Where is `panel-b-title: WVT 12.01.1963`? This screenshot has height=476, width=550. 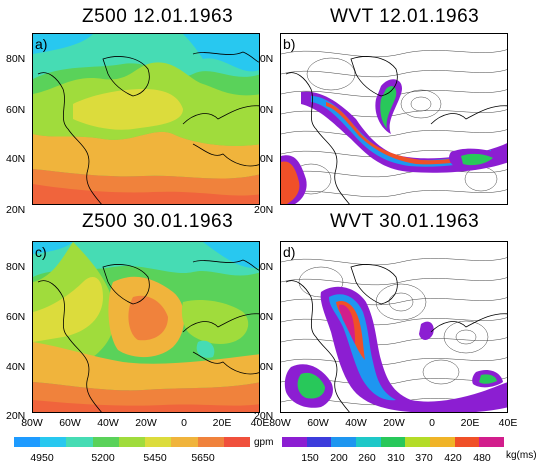
panel-b-title: WVT 12.01.1963 is located at coordinates (405, 16).